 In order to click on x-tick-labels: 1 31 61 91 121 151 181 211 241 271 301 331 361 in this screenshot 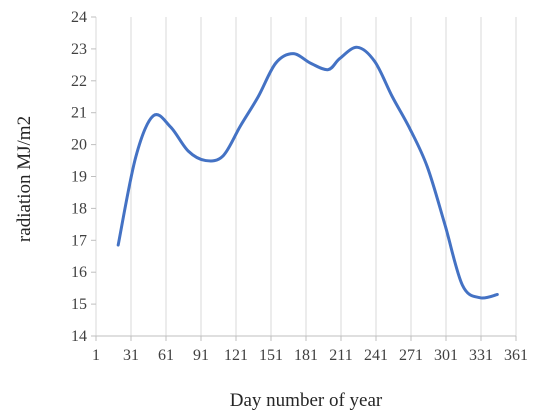, I will do `click(310, 355)`.